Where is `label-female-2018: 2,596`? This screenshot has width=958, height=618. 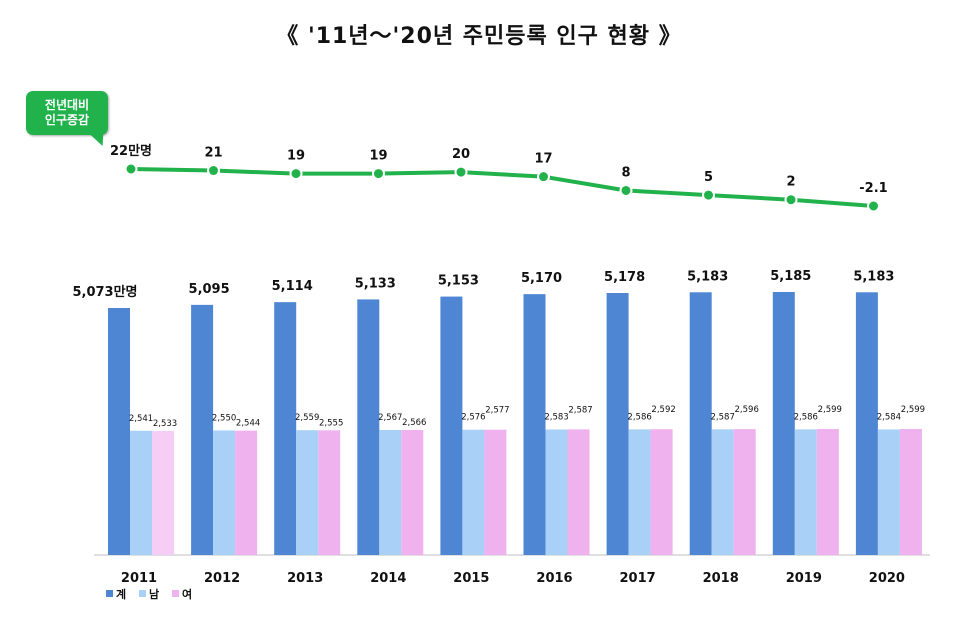 label-female-2018: 2,596 is located at coordinates (747, 410).